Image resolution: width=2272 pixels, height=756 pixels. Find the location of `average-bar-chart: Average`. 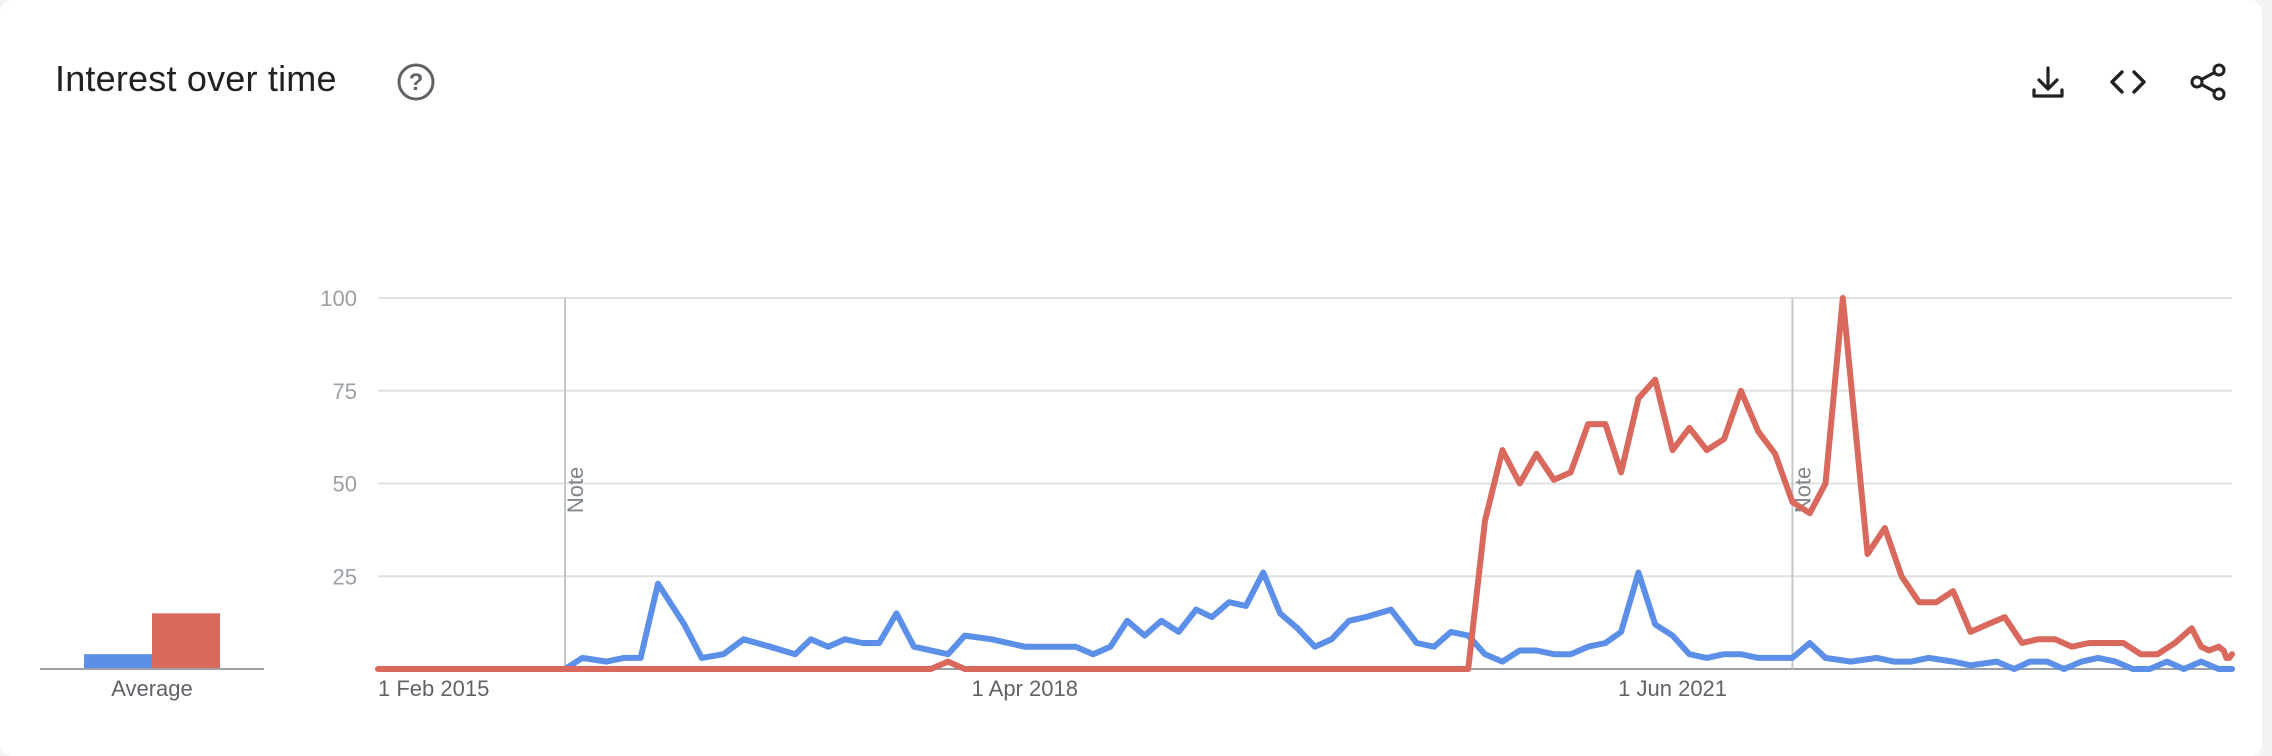

average-bar-chart: Average is located at coordinates (152, 657).